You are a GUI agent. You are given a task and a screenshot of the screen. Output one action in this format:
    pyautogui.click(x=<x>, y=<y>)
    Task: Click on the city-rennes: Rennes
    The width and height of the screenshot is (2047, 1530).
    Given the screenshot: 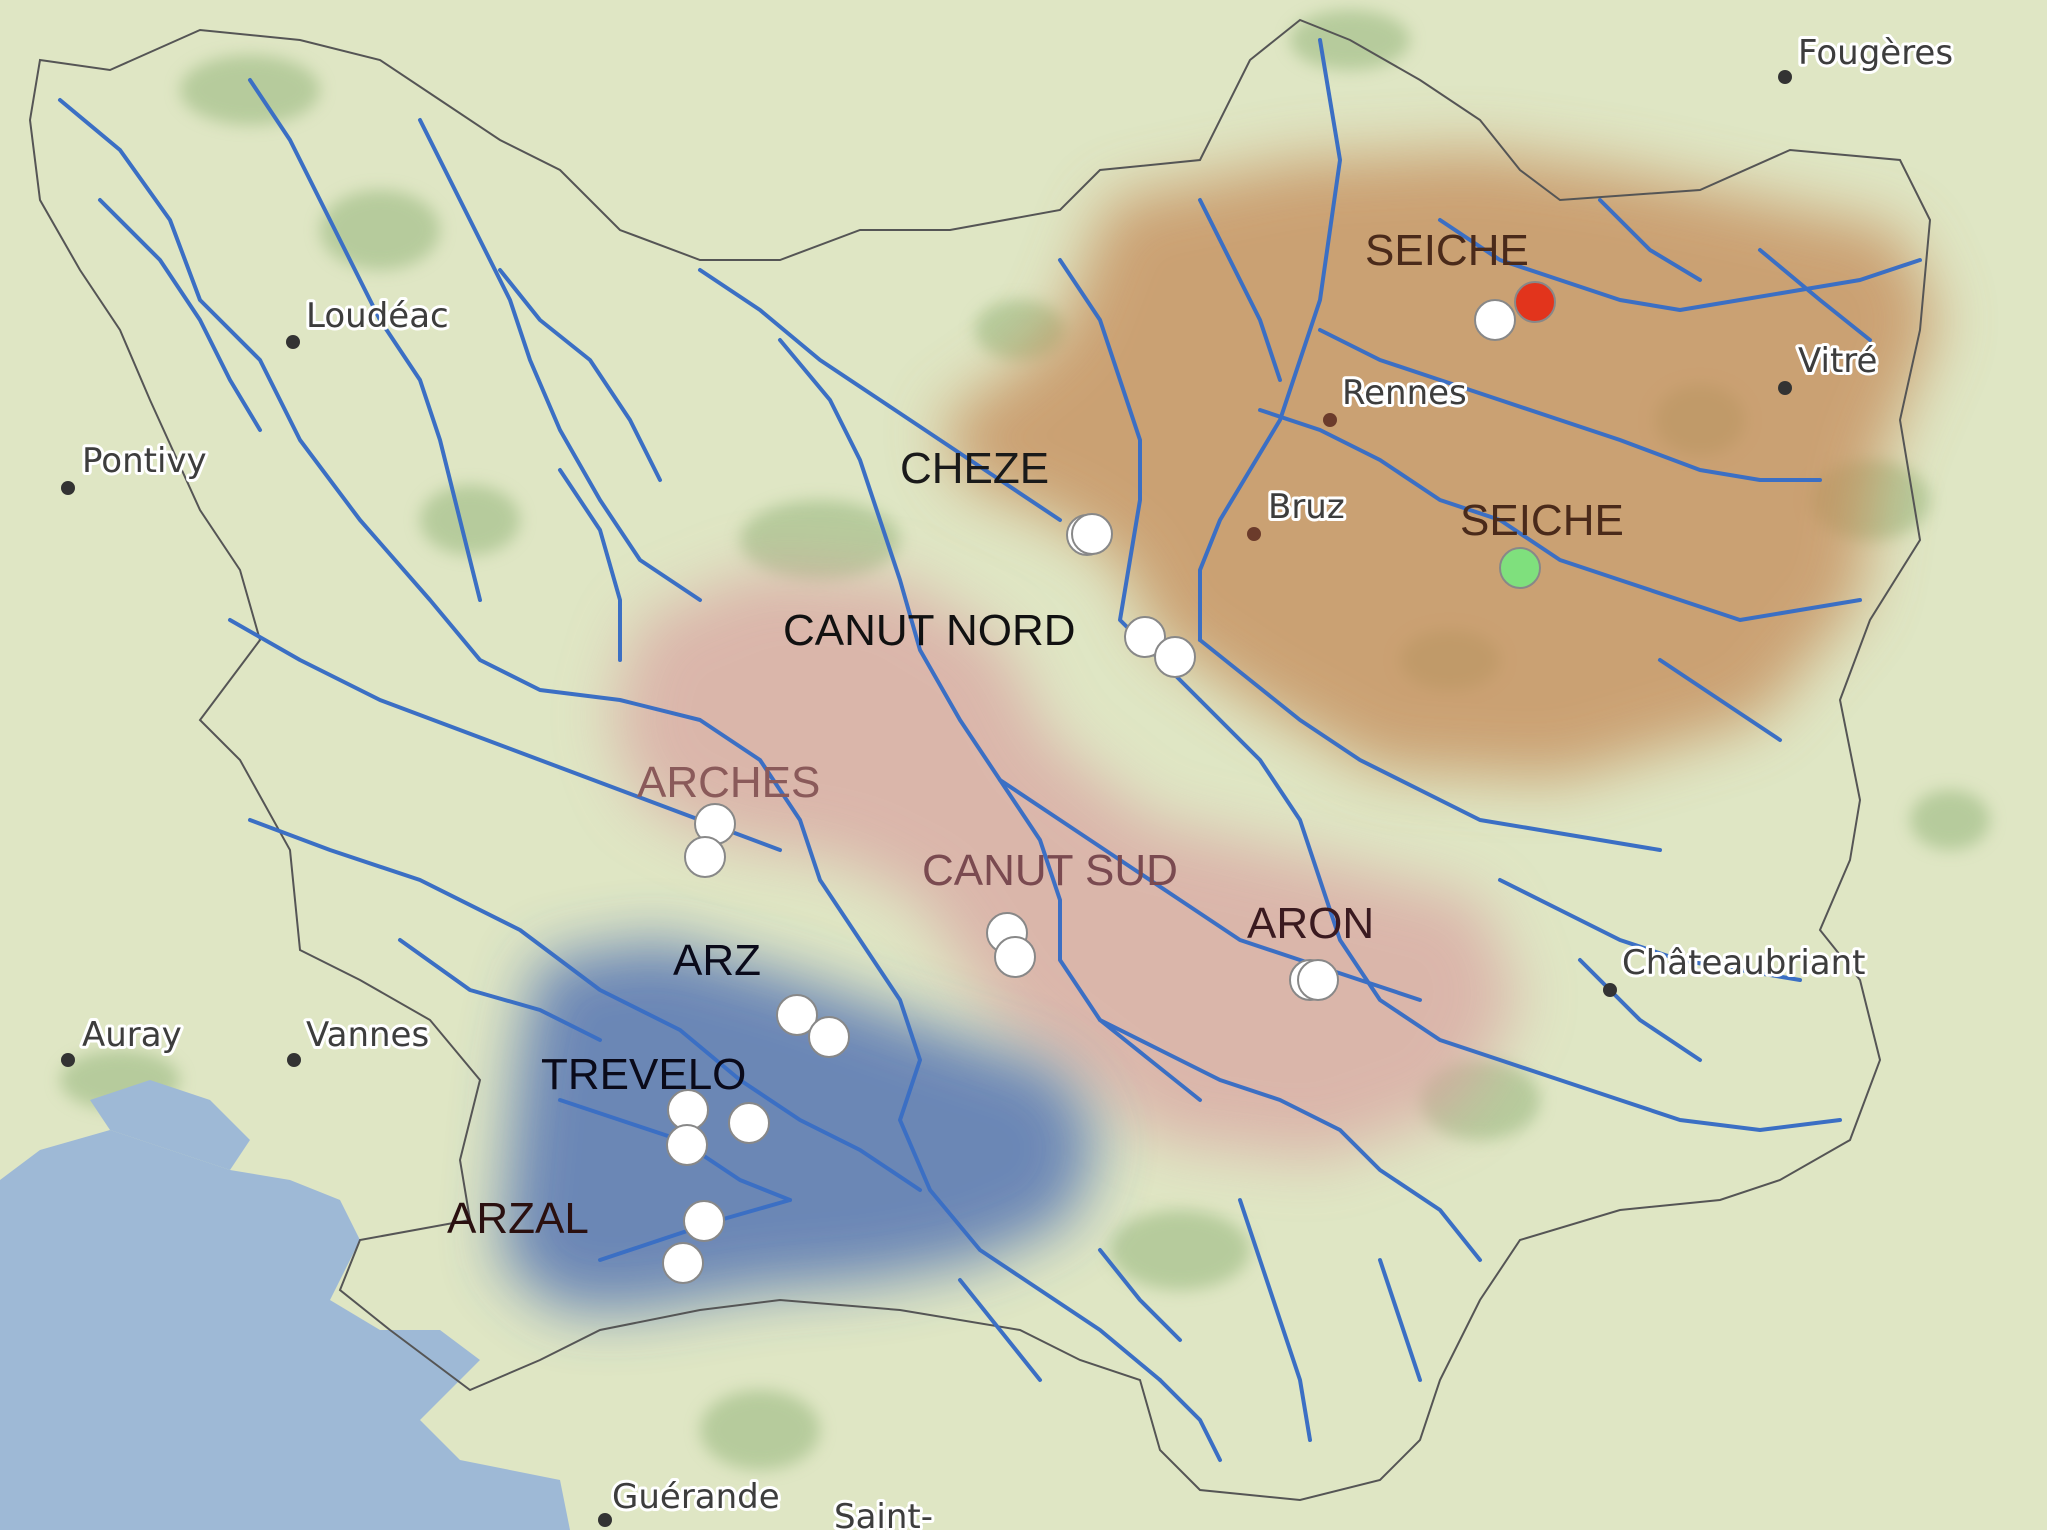 What is the action you would take?
    pyautogui.click(x=1396, y=398)
    